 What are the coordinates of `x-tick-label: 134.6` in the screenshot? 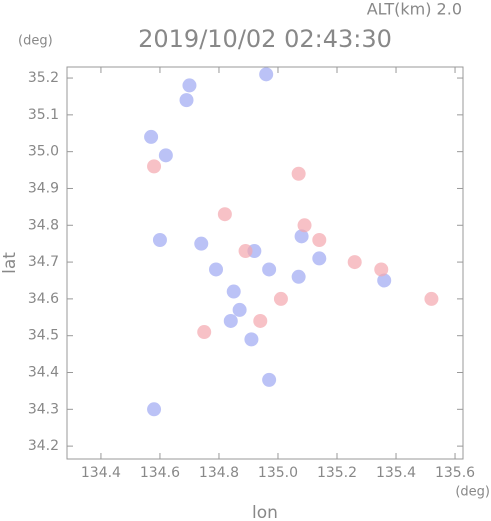 It's located at (160, 473).